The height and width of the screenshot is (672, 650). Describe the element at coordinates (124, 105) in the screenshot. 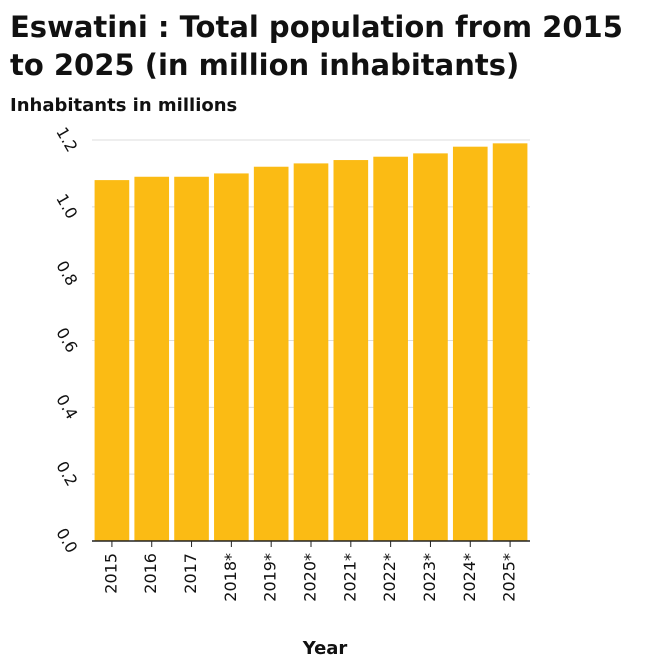

I see `y-axis-label: Inhabitants in millions` at that location.